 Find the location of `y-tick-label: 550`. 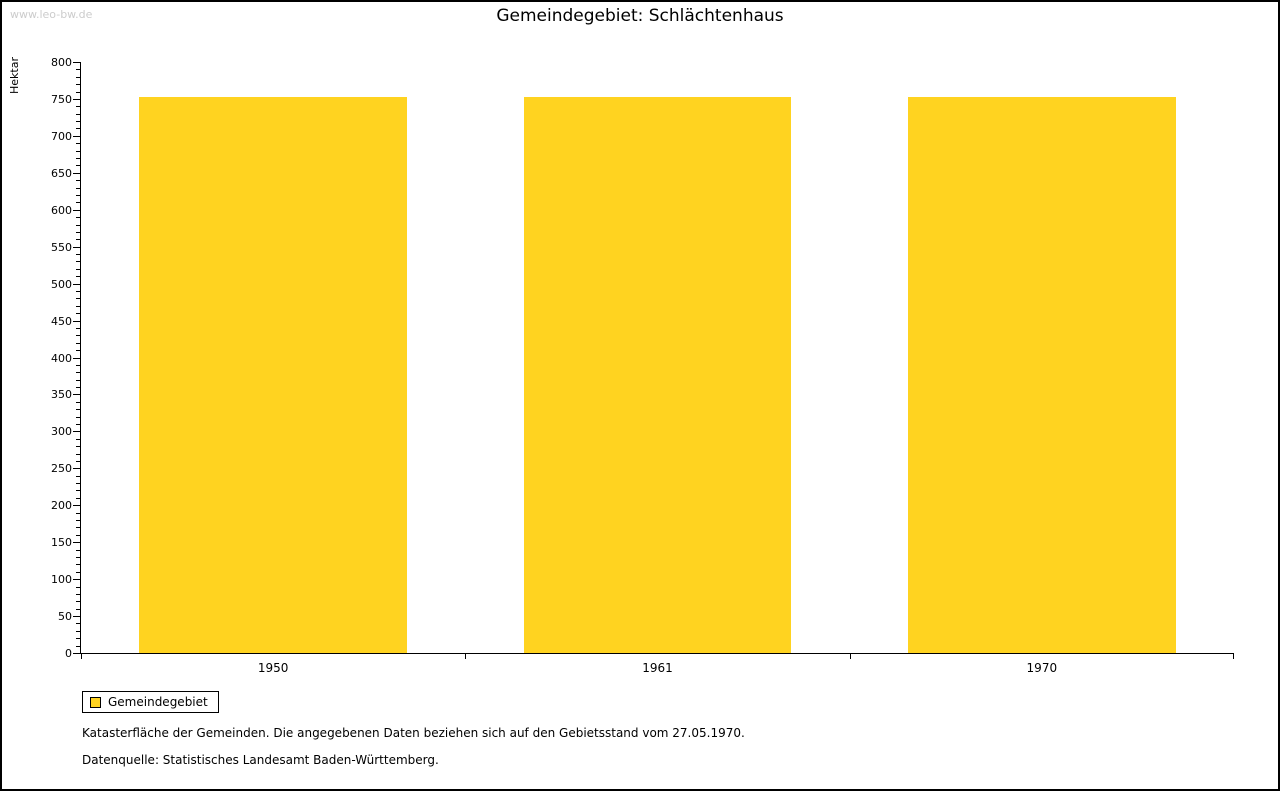

y-tick-label: 550 is located at coordinates (61, 247).